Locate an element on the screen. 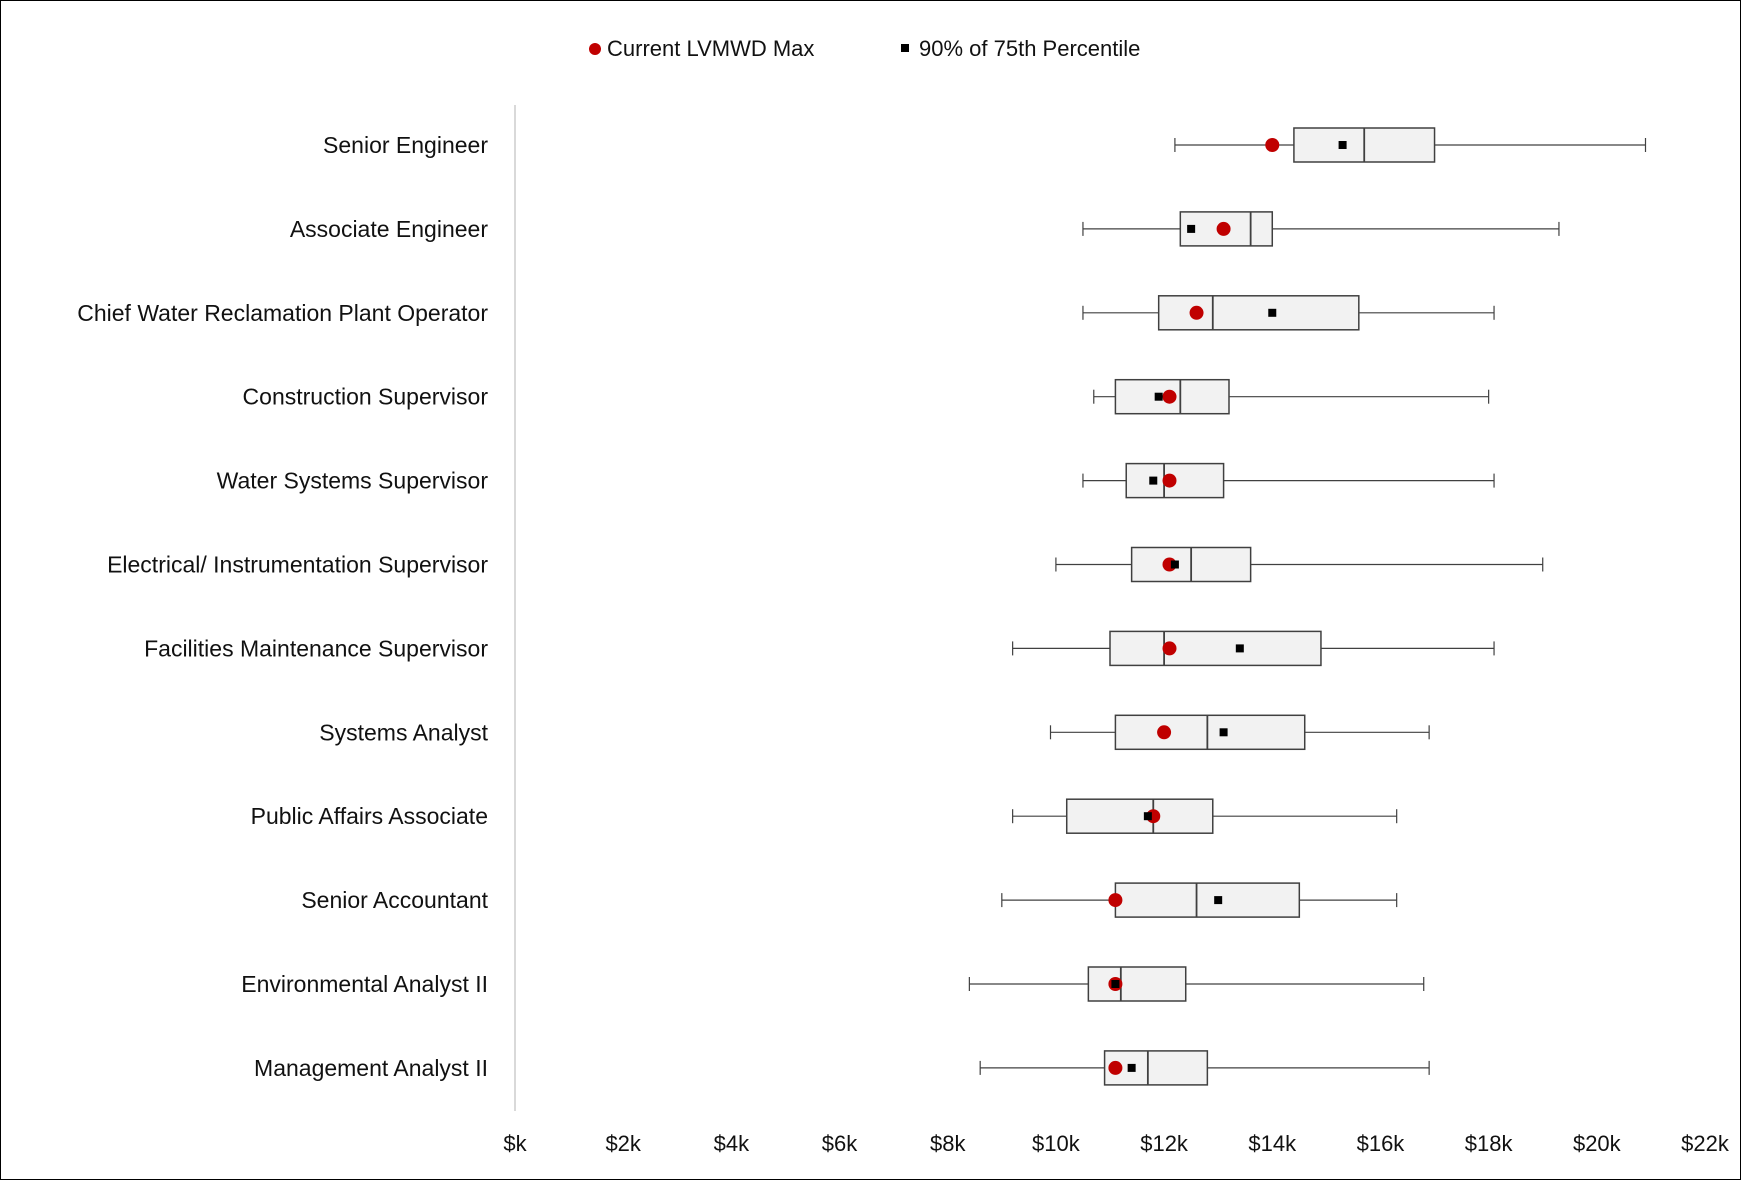  x-tick-label: $6k is located at coordinates (840, 1143).